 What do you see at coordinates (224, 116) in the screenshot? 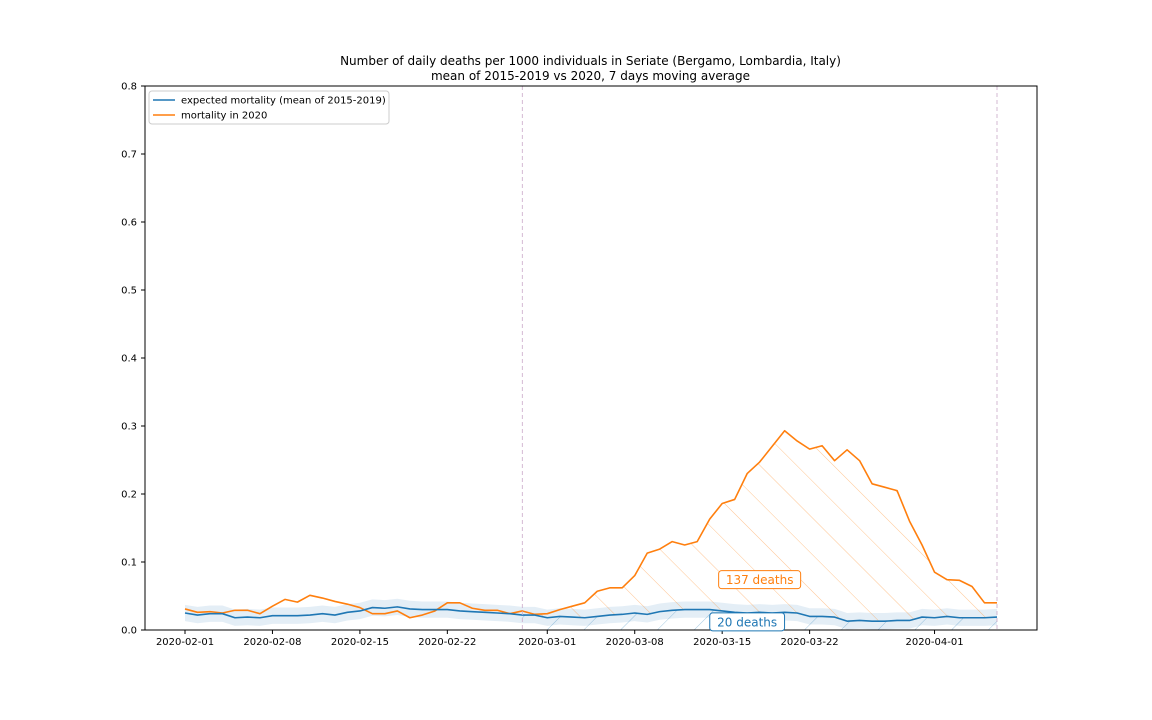
I see `legend-label-2020: mortality in 2020` at bounding box center [224, 116].